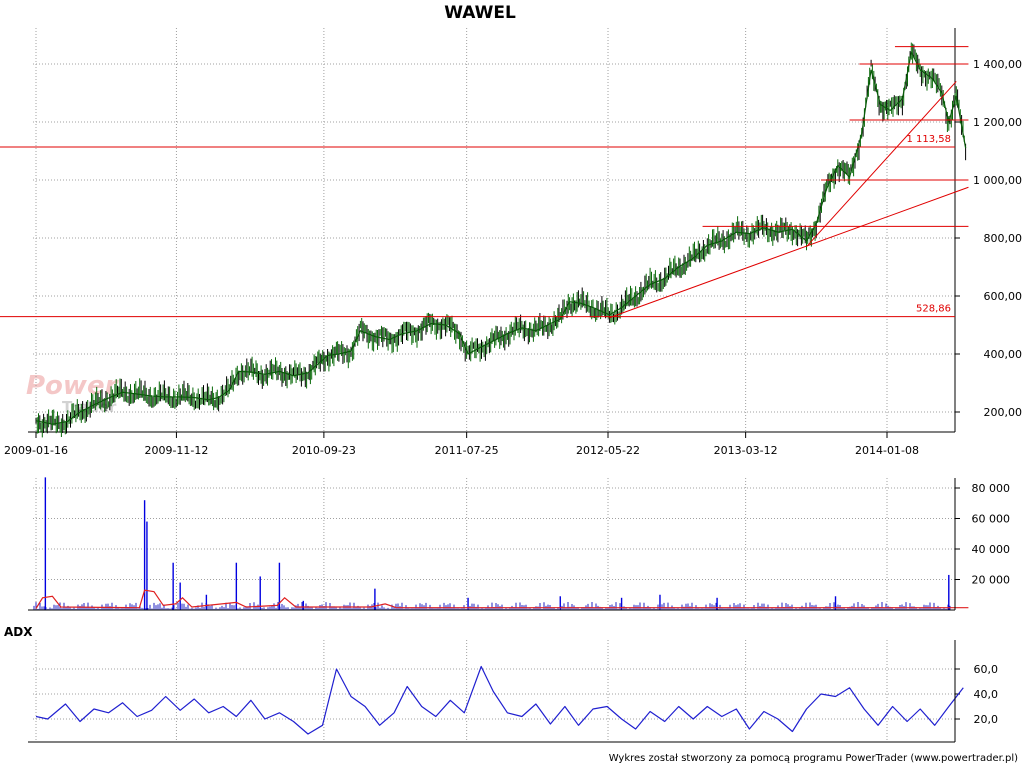  I want to click on x-tick-label: 2013-03-12, so click(746, 450).